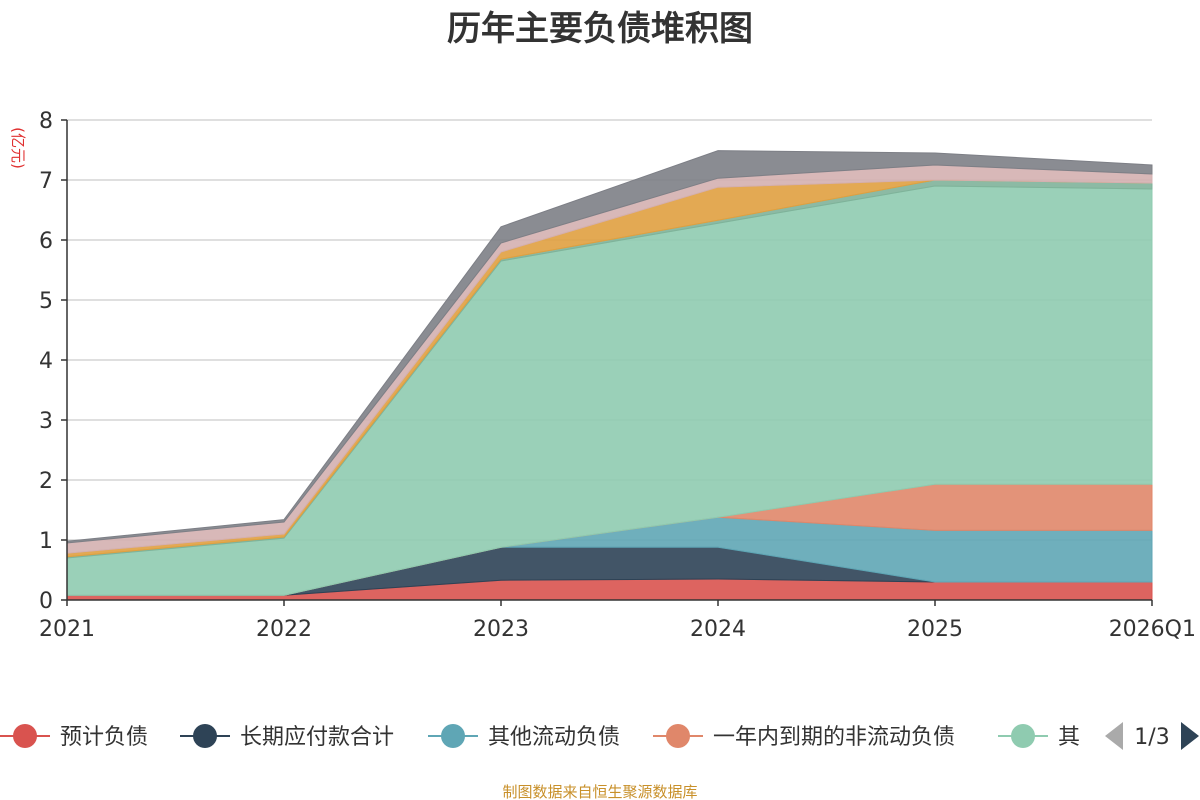  Describe the element at coordinates (1039, 737) in the screenshot. I see `legend-item-4: 其` at that location.